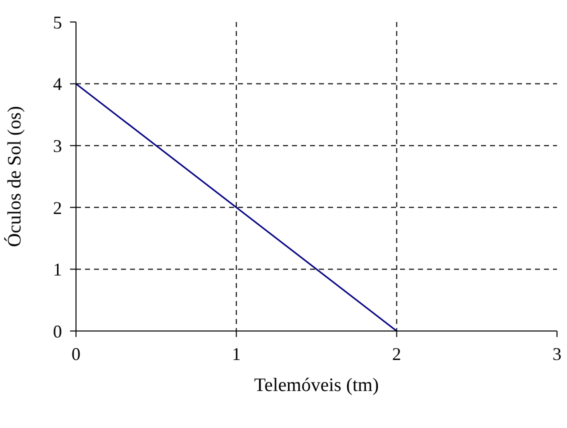 This screenshot has width=567, height=428. Describe the element at coordinates (57, 84) in the screenshot. I see `y-tick-label: 4` at that location.